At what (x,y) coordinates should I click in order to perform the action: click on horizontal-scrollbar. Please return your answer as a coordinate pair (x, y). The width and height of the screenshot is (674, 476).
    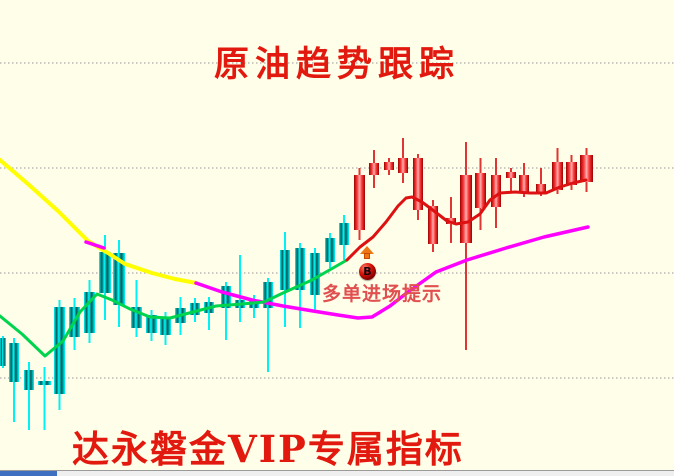
    Looking at the image, I should click on (337, 473).